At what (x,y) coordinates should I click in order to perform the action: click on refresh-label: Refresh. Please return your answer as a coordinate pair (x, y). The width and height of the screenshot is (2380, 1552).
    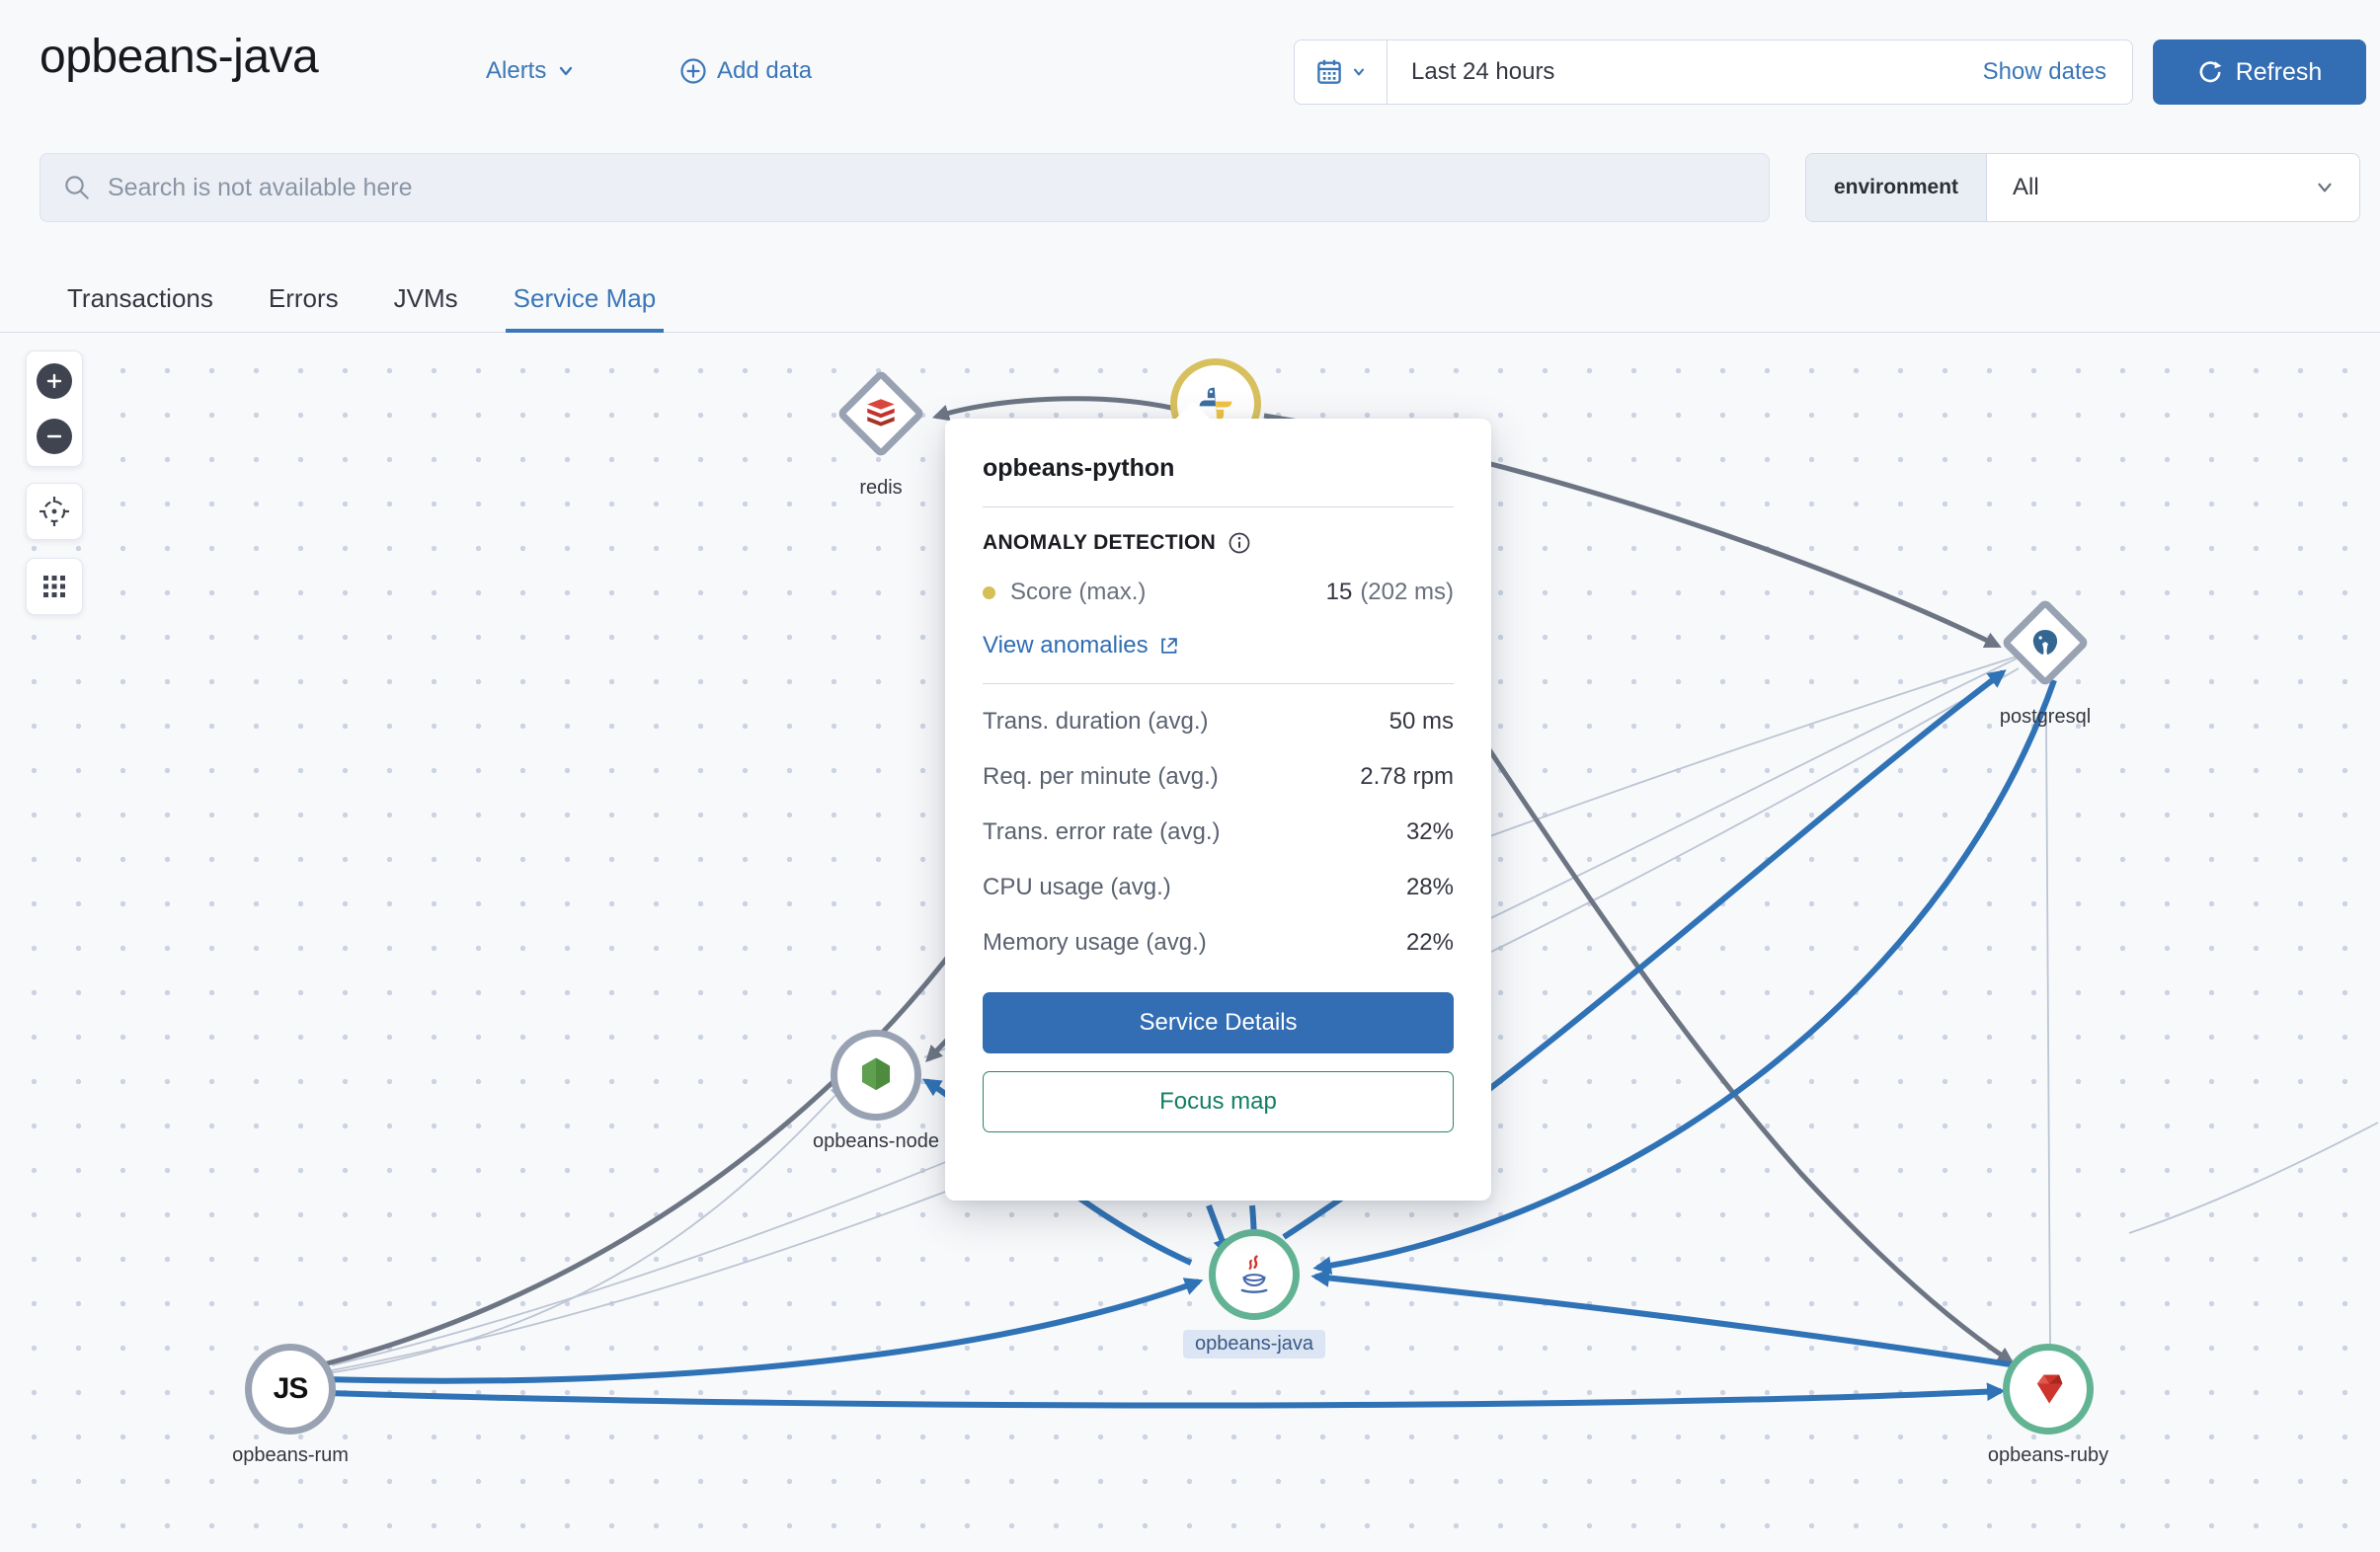
    Looking at the image, I should click on (2279, 71).